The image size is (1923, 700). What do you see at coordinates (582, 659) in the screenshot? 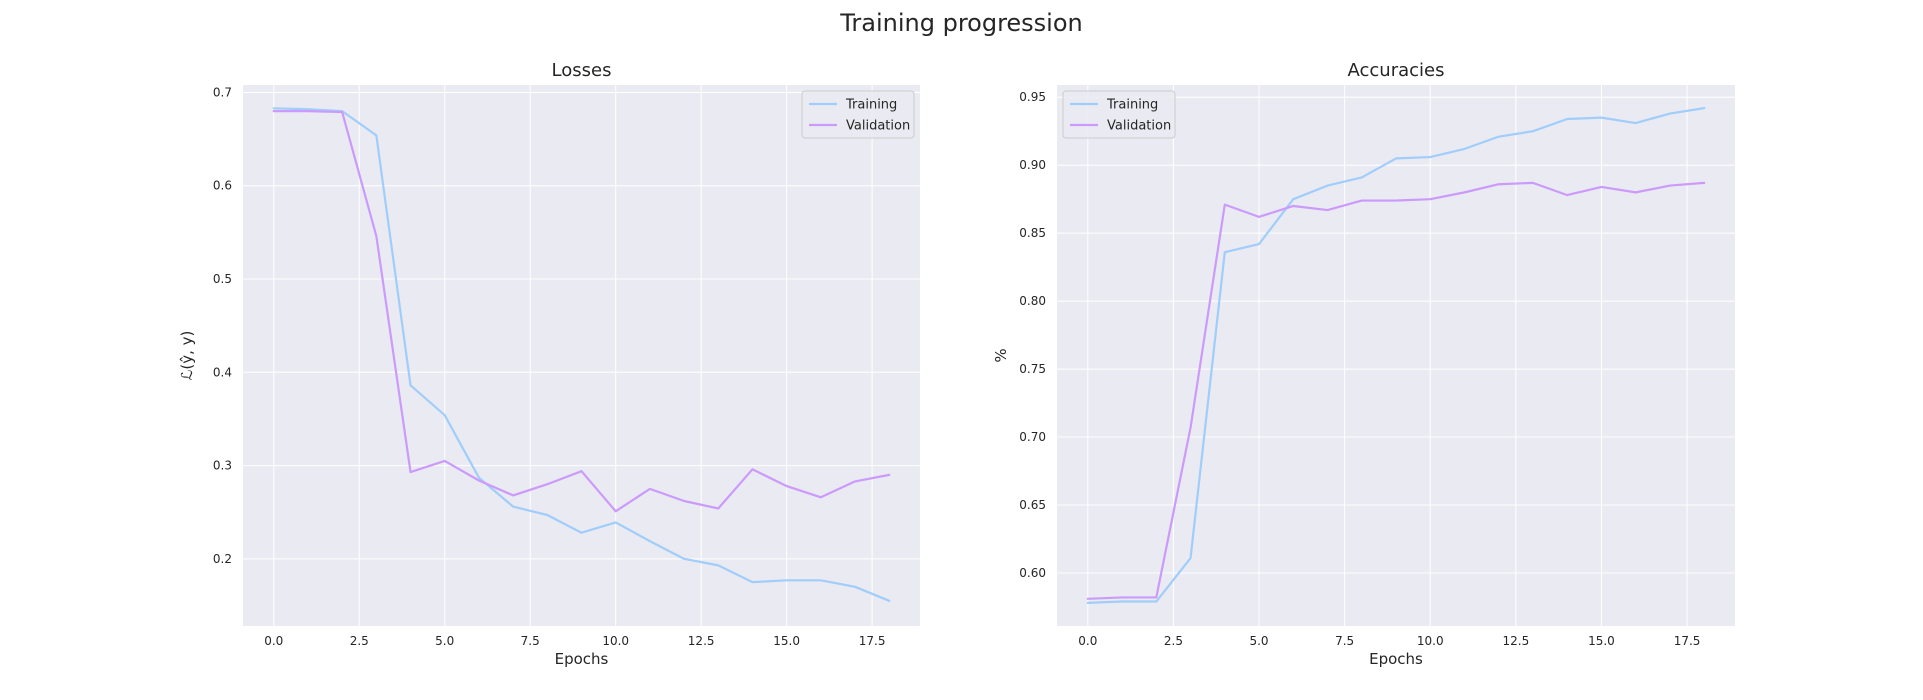
I see `losses-x-axis-label: Epochs` at bounding box center [582, 659].